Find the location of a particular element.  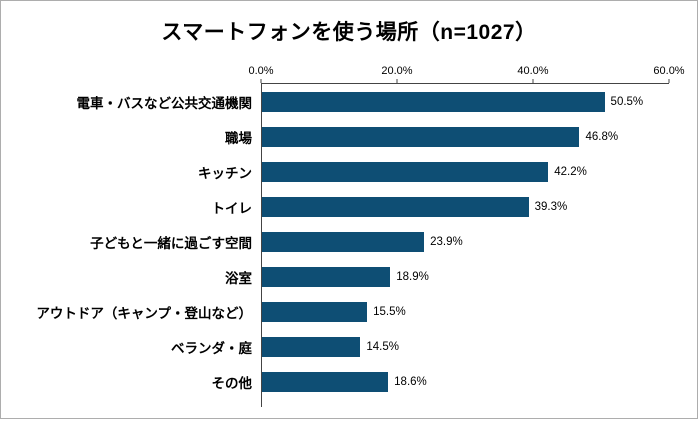

bar-row: アウトドア（キャンプ・登山など） 15.5% is located at coordinates (349, 311).